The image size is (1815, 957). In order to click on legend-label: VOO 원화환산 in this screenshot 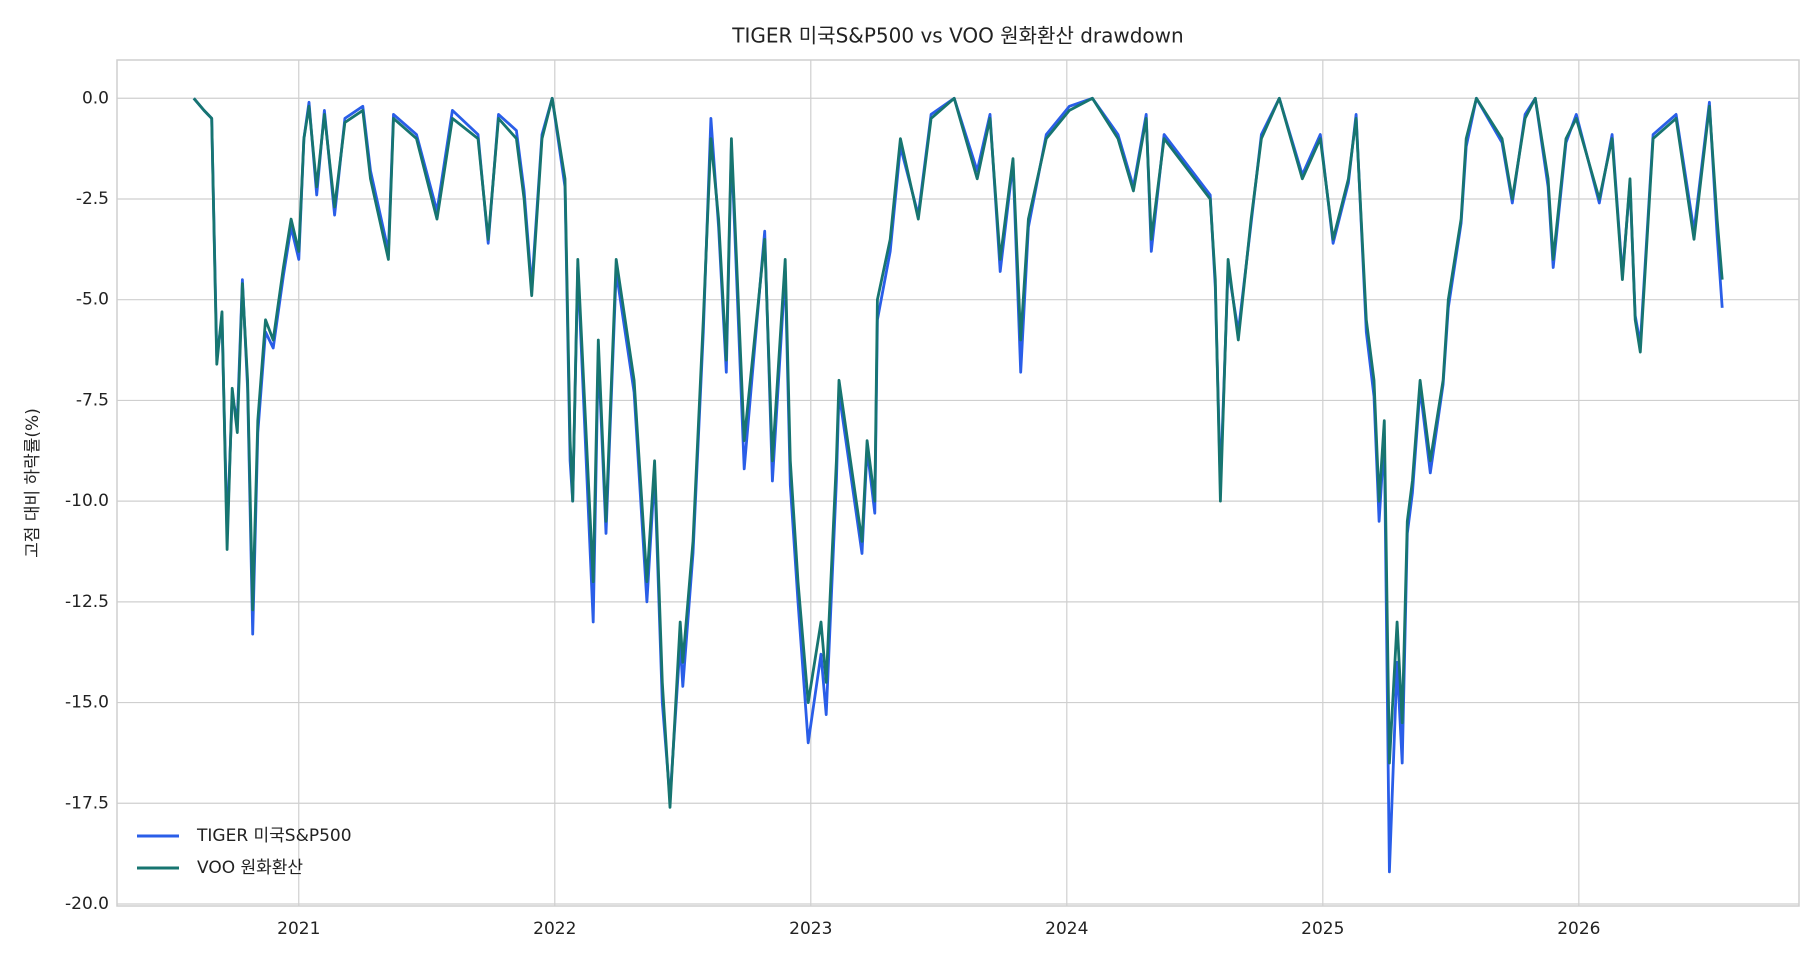, I will do `click(250, 868)`.